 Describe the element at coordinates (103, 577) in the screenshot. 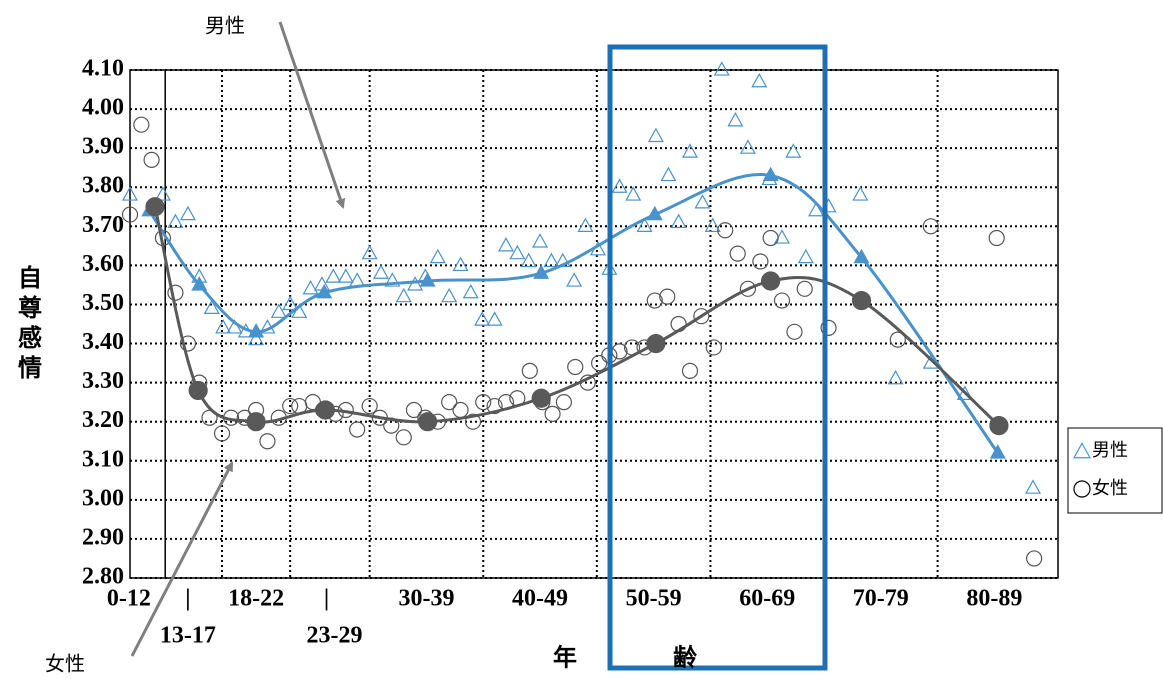

I see `y-tick-label: 2.80` at that location.